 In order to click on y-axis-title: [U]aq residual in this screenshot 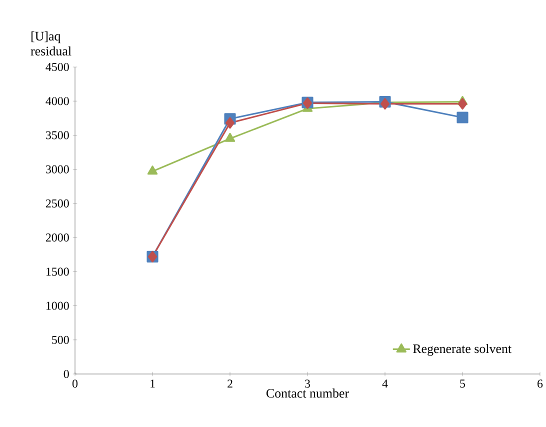, I will do `click(51, 43)`.